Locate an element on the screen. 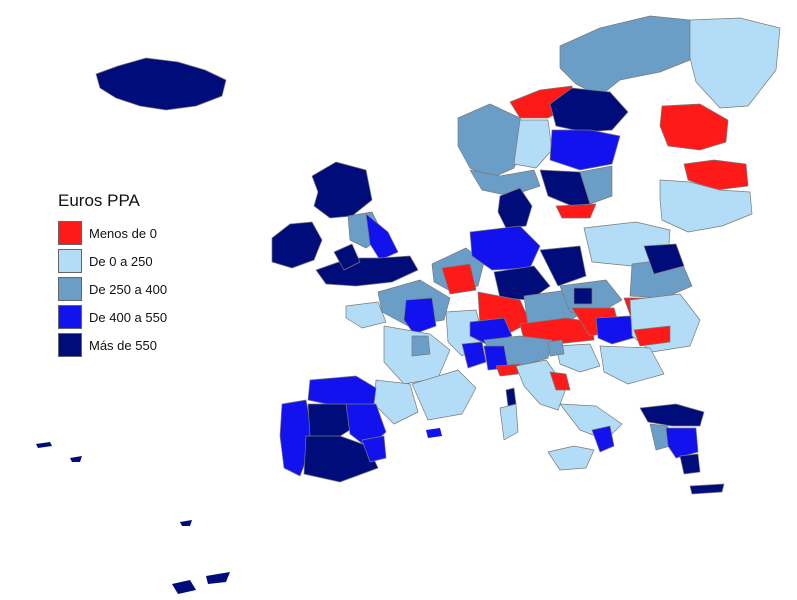  legend-label: De 400 a 550 is located at coordinates (128, 317).